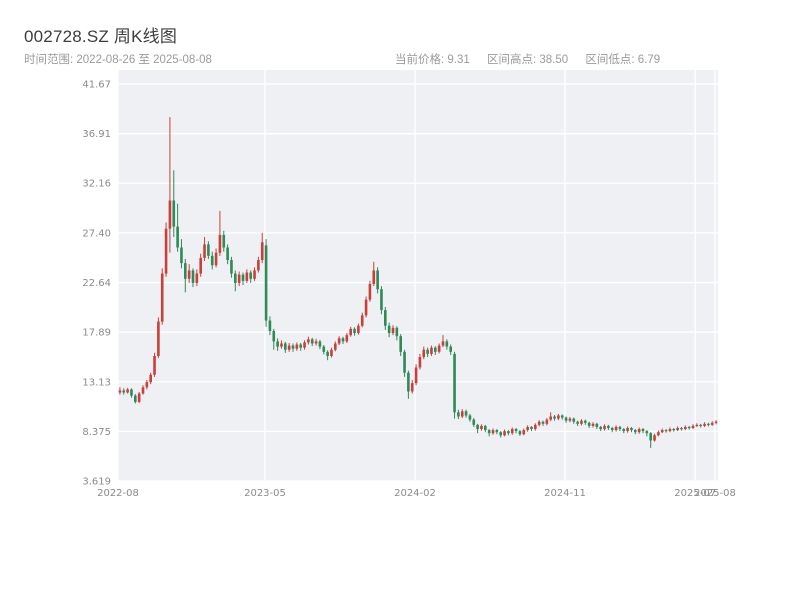 The image size is (800, 600). Describe the element at coordinates (96, 482) in the screenshot. I see `svg-text: 3.619` at that location.